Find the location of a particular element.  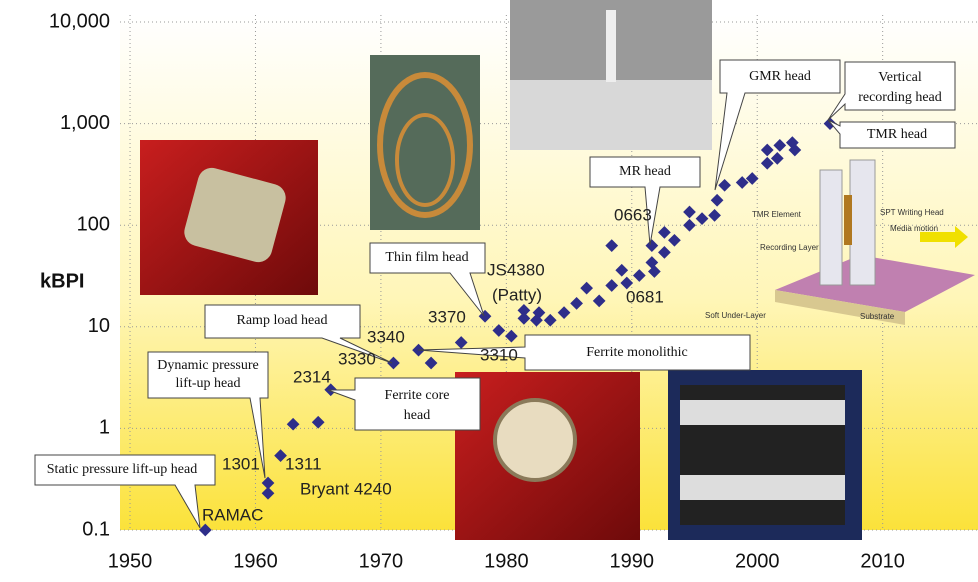

inset-arrow is located at coordinates (944, 237).